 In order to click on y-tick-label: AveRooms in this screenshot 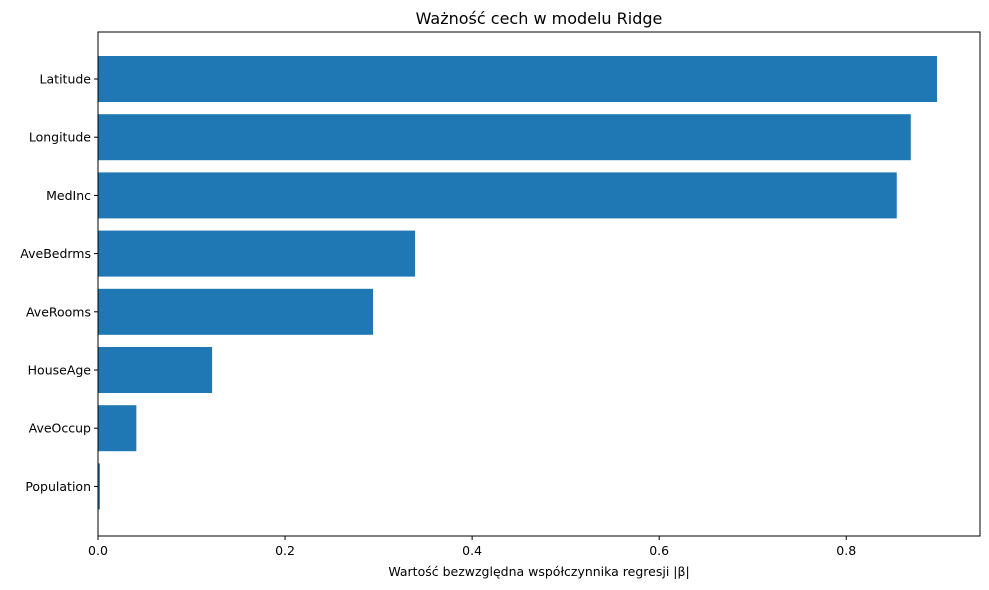, I will do `click(58, 311)`.